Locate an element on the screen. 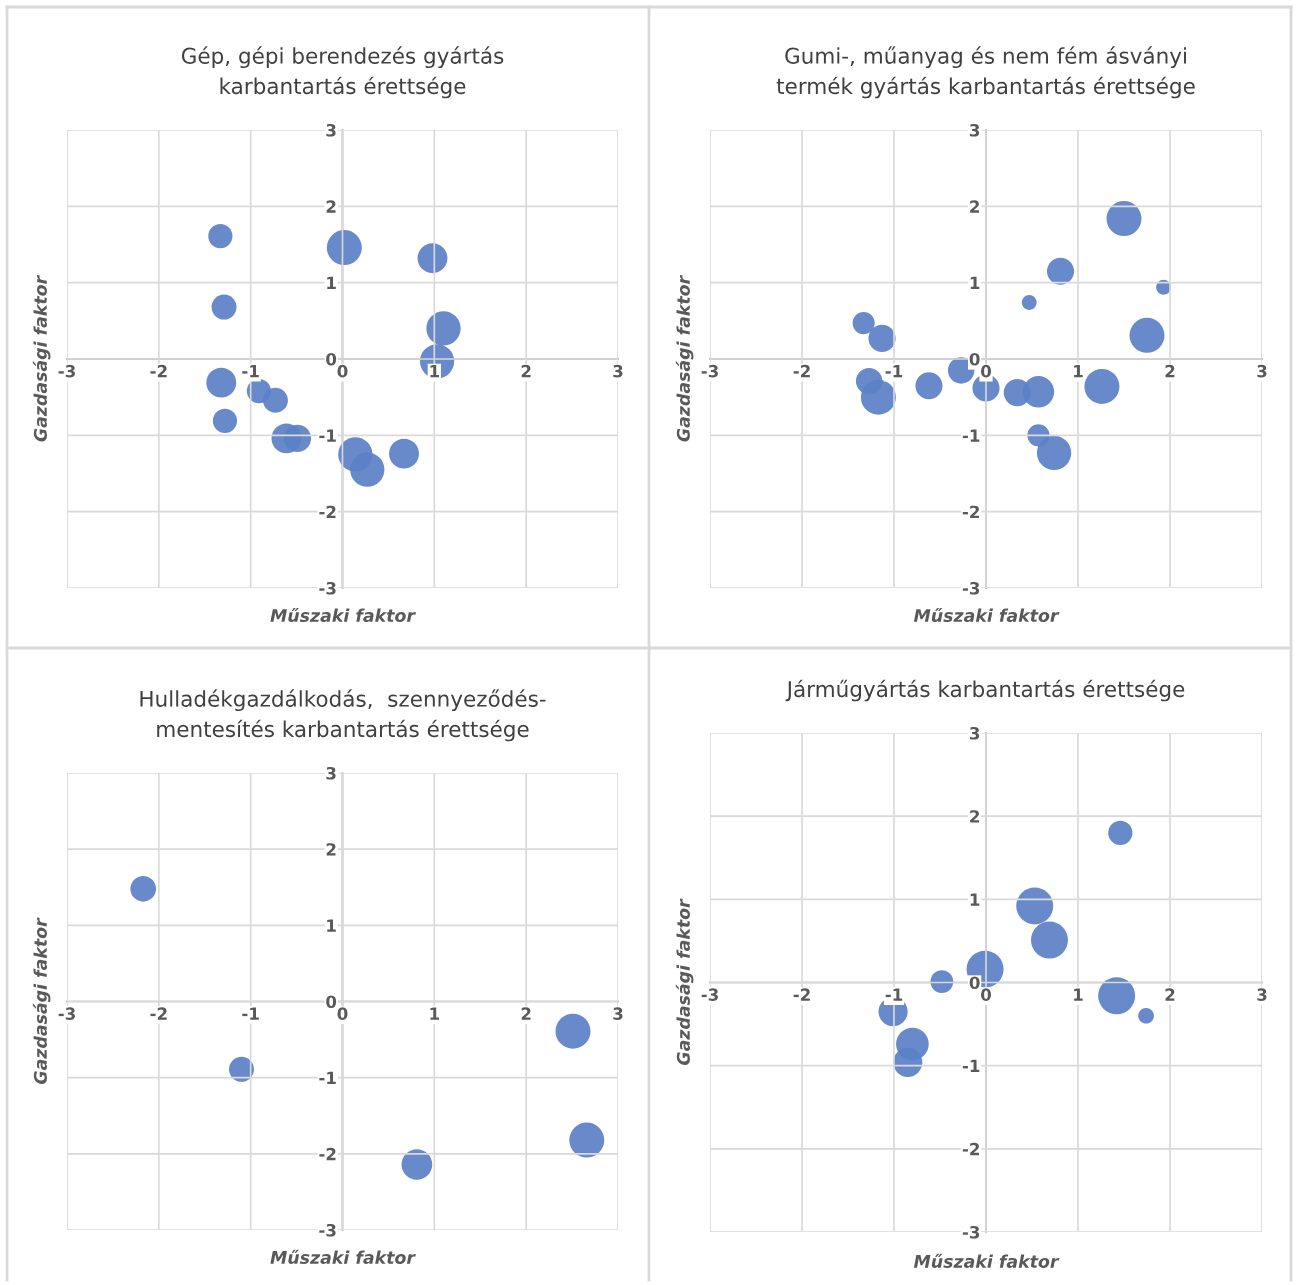  chart-title: Hulladékgazdálkodás, szennyeződés- mentesítés karbantartás érettsége is located at coordinates (343, 715).